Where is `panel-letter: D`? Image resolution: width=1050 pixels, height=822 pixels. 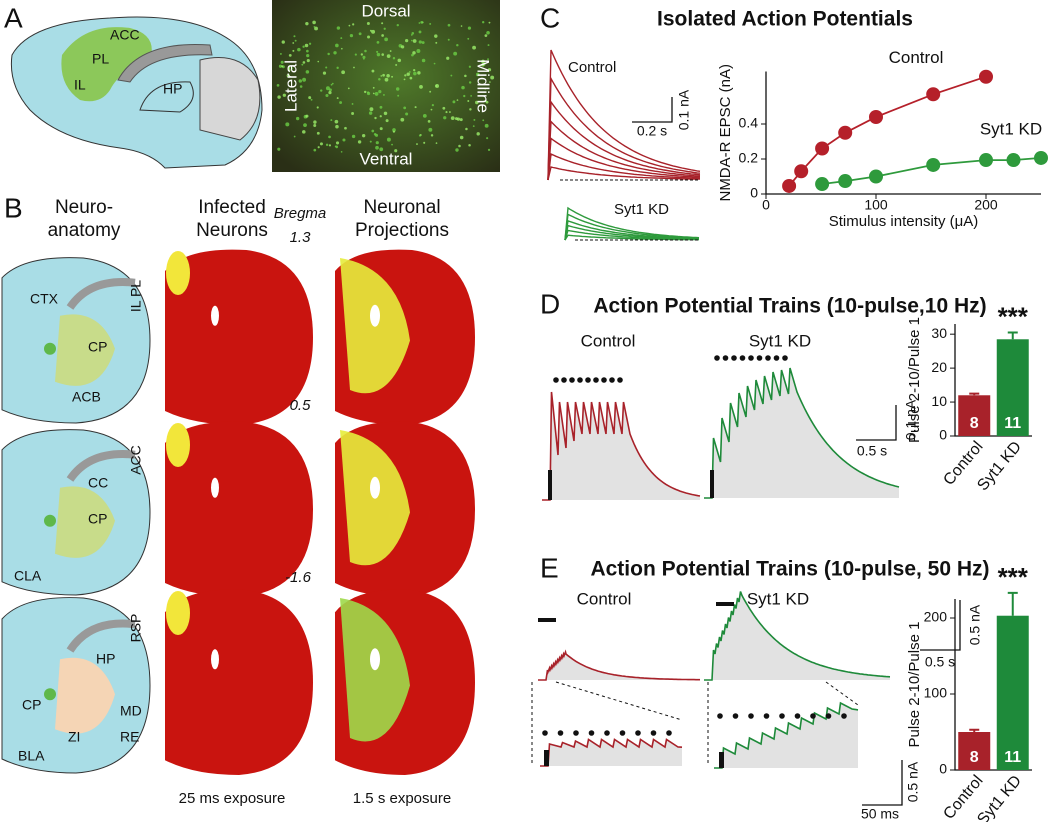 panel-letter: D is located at coordinates (550, 303).